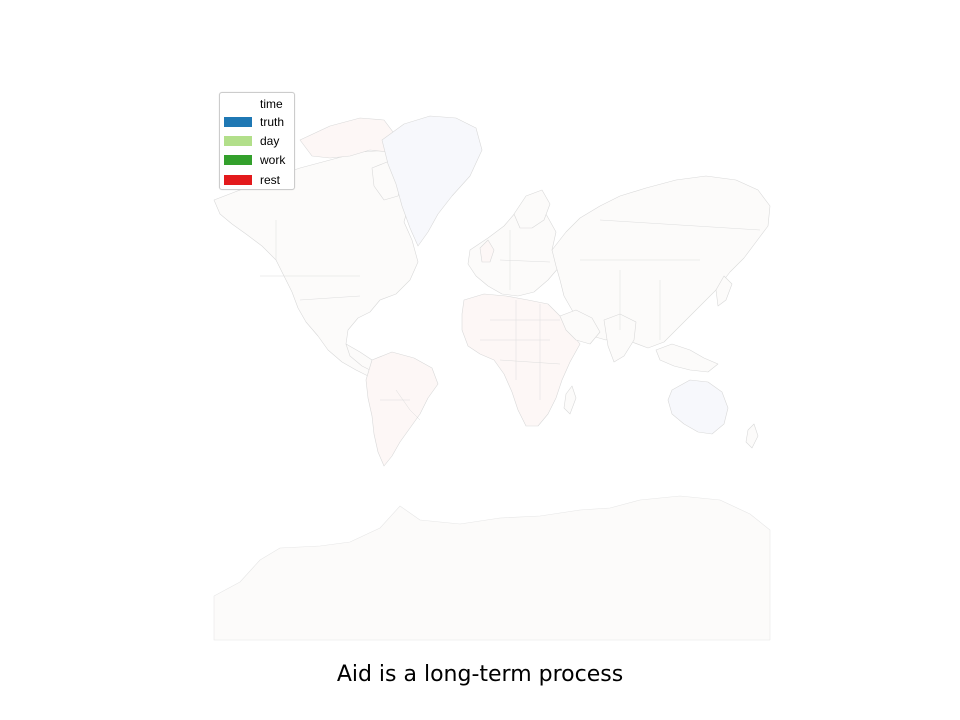  I want to click on legend-item-rest: rest, so click(259, 181).